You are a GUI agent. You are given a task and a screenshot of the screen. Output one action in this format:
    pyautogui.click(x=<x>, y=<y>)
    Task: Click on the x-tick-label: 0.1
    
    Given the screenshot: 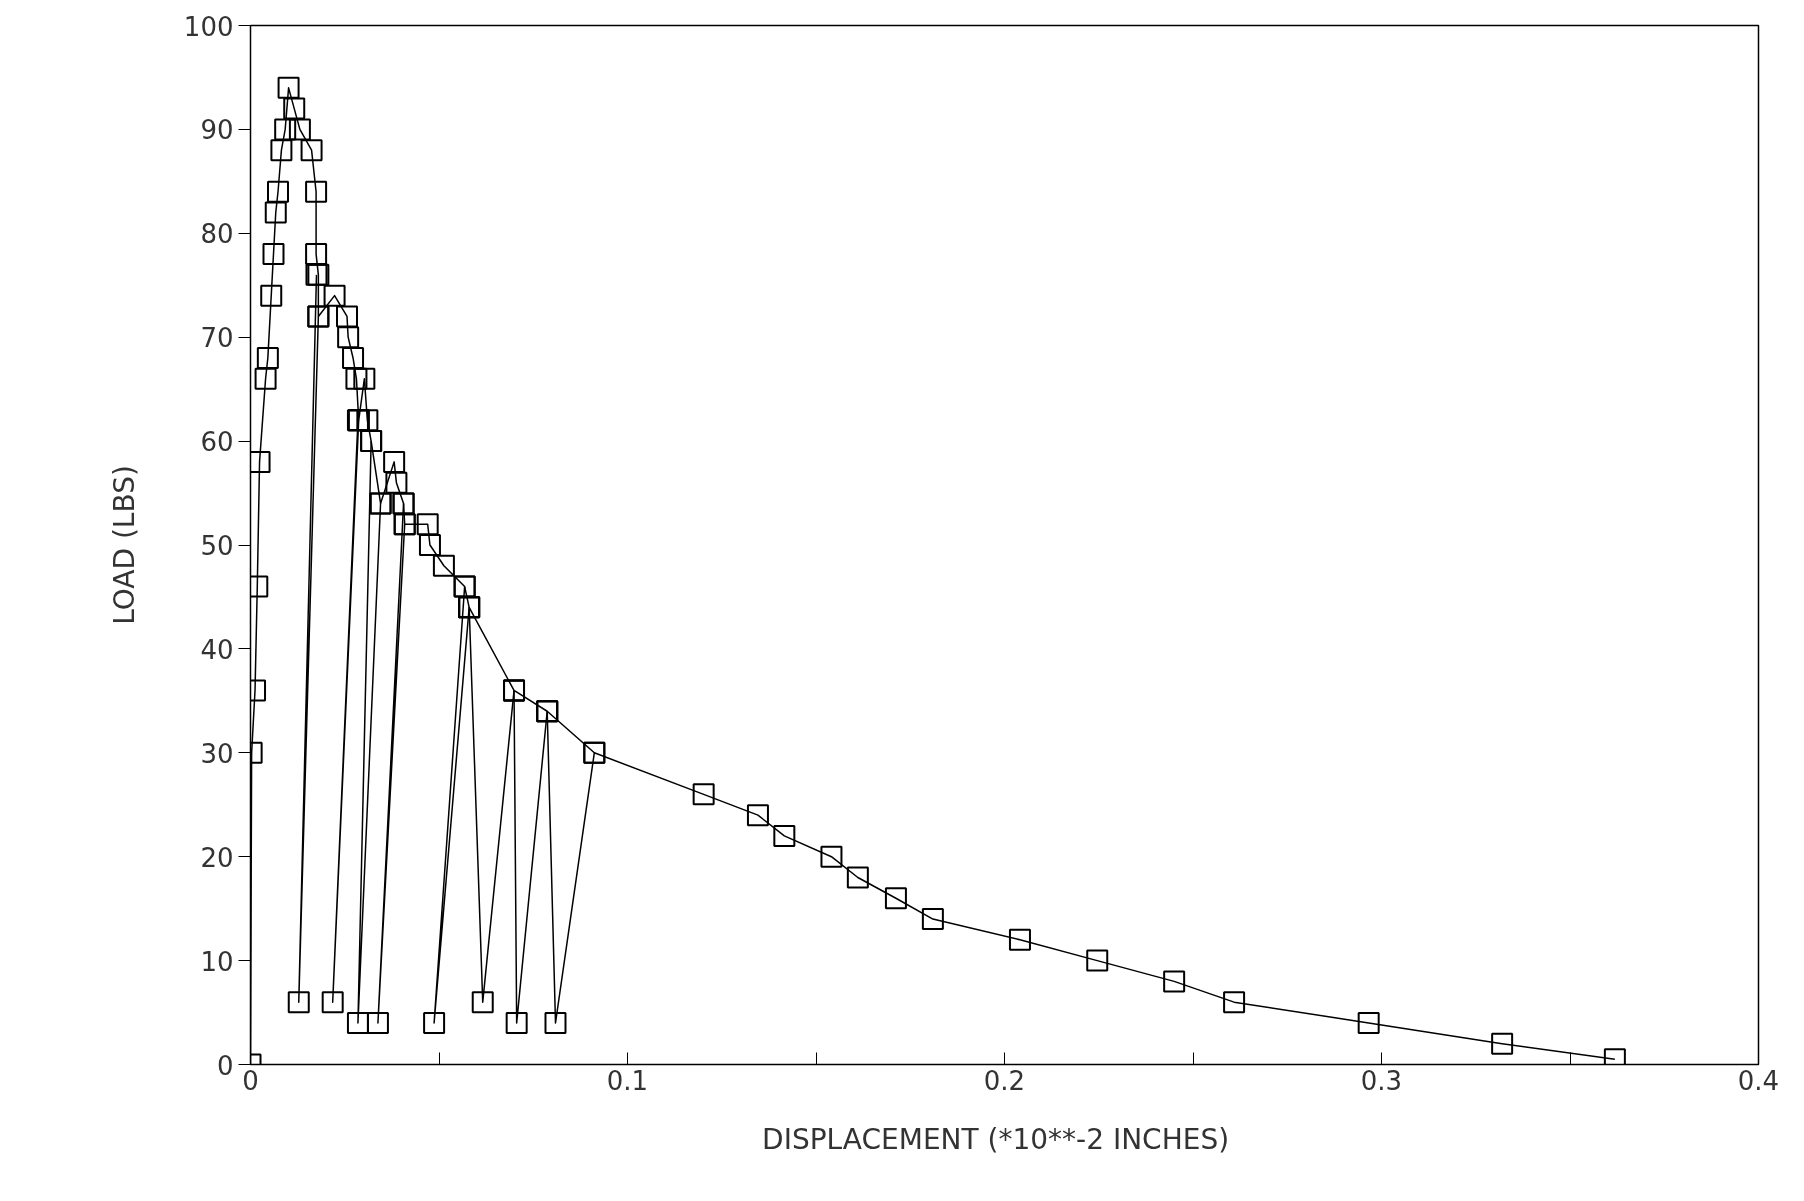 What is the action you would take?
    pyautogui.click(x=627, y=1080)
    